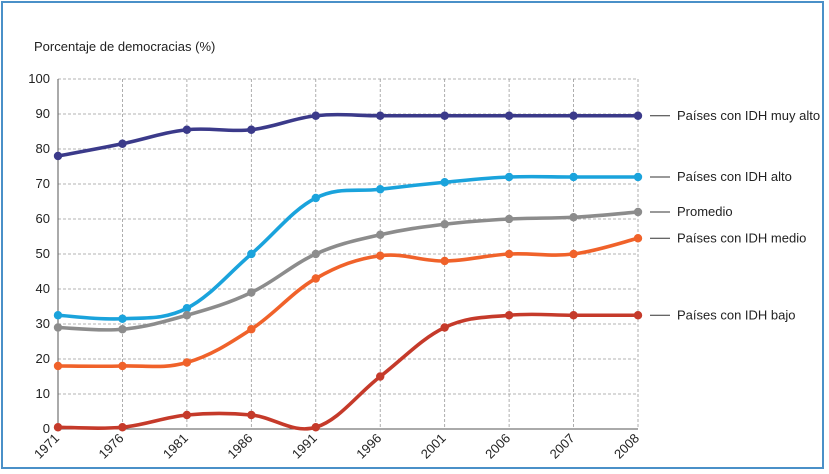 The width and height of the screenshot is (829, 474). Describe the element at coordinates (43, 288) in the screenshot. I see `y-tick-label: 40` at that location.